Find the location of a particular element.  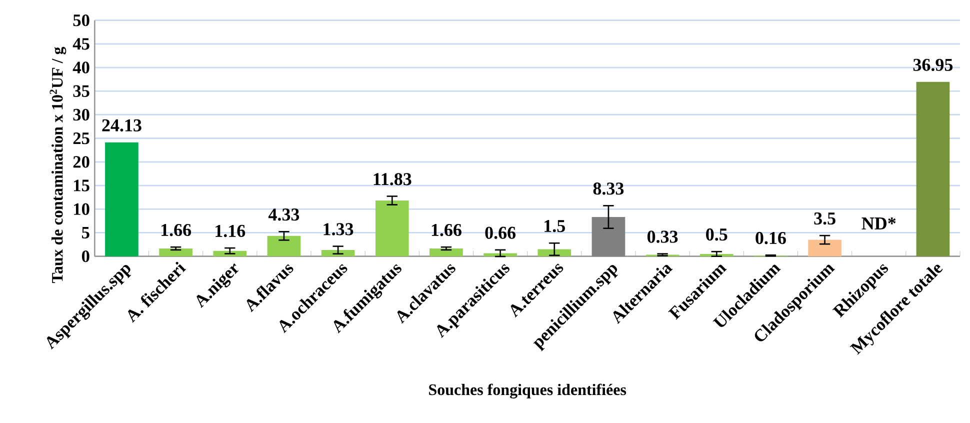

data-label: 0.33 is located at coordinates (662, 236).